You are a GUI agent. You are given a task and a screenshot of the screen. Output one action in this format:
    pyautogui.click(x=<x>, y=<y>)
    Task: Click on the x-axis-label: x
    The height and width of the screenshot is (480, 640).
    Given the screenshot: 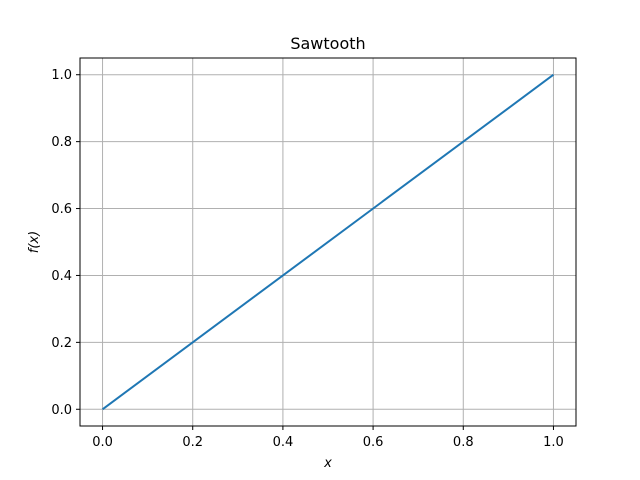 What is the action you would take?
    pyautogui.click(x=327, y=463)
    